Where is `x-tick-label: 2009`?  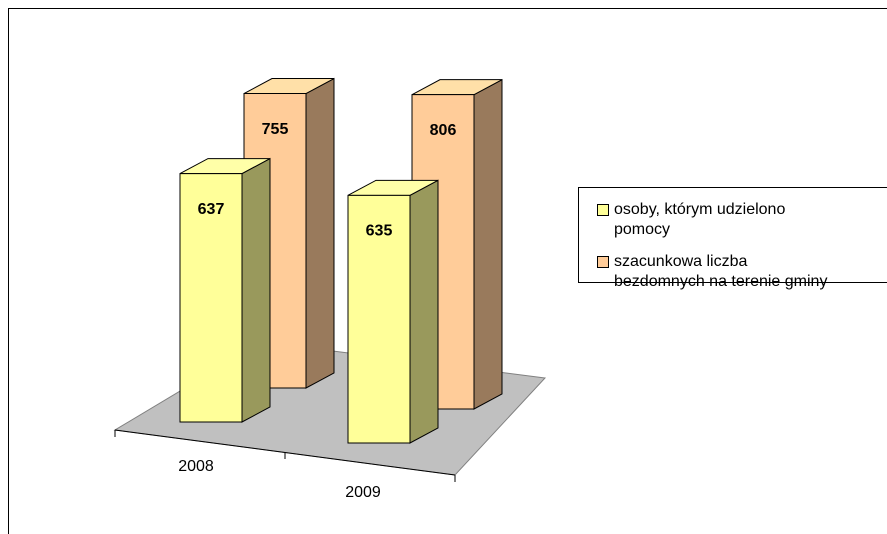 x-tick-label: 2009 is located at coordinates (363, 492).